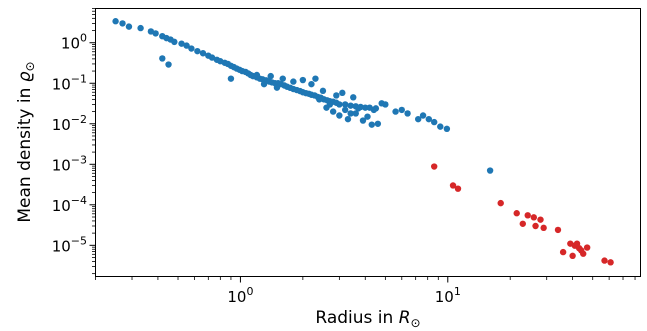  What do you see at coordinates (69, 204) in the screenshot?
I see `y-tick-label: 10⁻⁴` at bounding box center [69, 204].